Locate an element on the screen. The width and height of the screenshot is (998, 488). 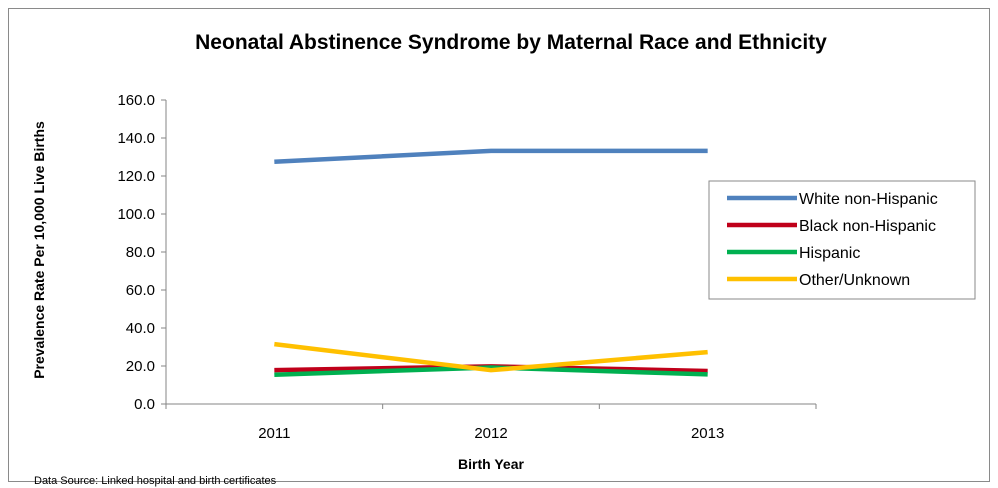
legend-label: Hispanic is located at coordinates (829, 253).